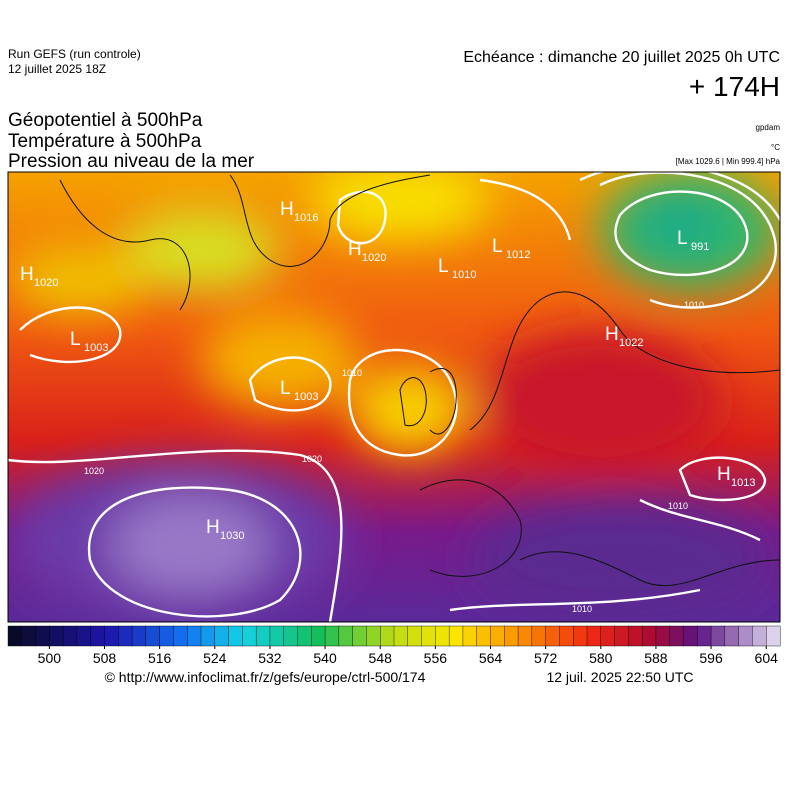  What do you see at coordinates (768, 127) in the screenshot?
I see `unit: gpdam` at bounding box center [768, 127].